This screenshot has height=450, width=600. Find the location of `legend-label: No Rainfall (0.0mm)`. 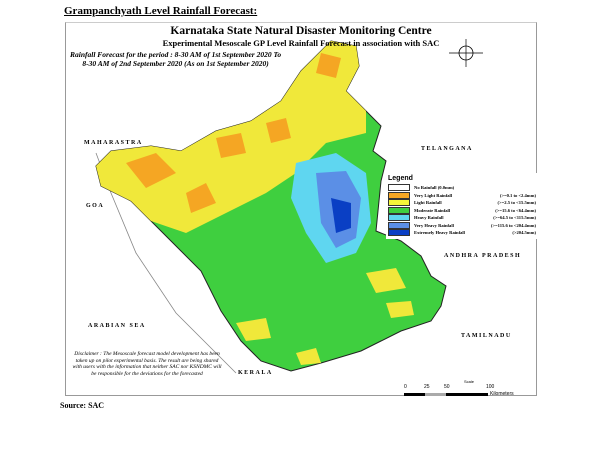

legend-label: No Rainfall (0.0mm) is located at coordinates (434, 188).